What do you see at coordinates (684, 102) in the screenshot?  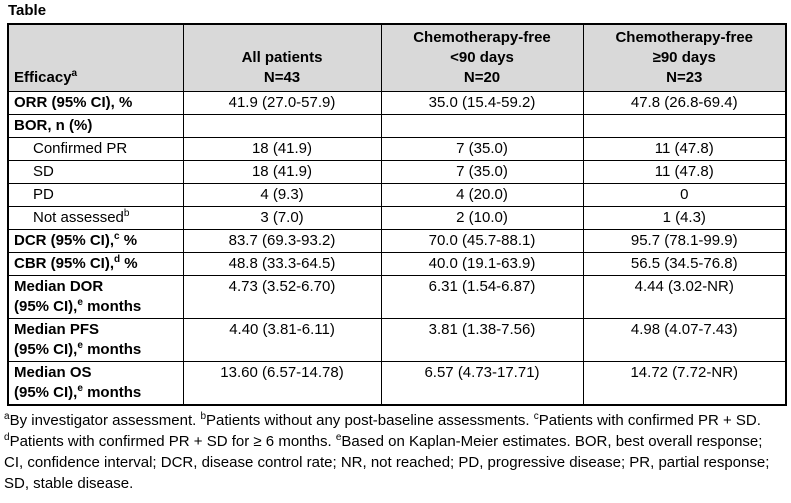 I see `row-value: 47.8 (26.8-69.4)` at bounding box center [684, 102].